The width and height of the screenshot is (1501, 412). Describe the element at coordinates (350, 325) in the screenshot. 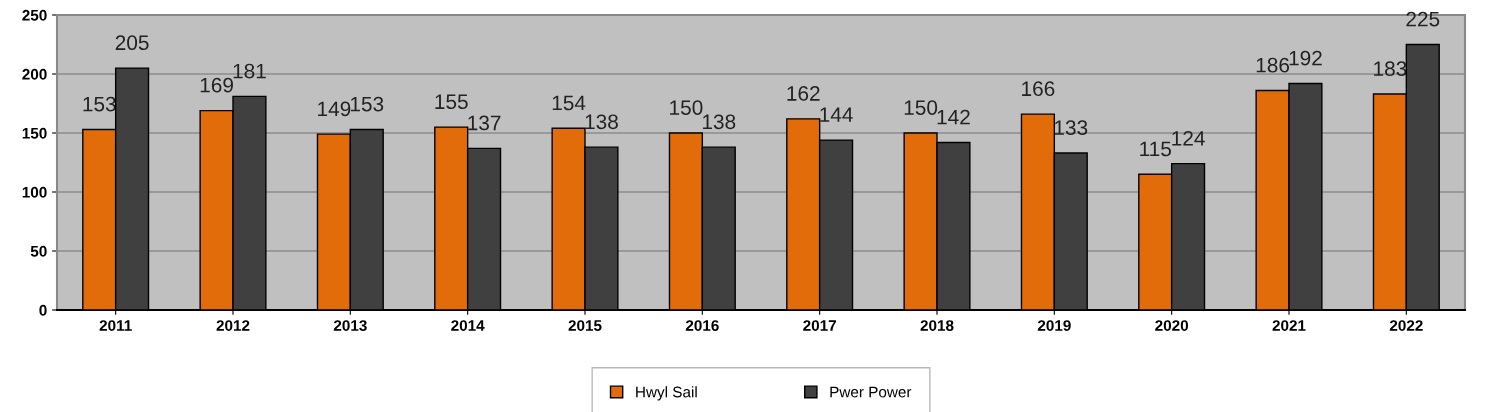

I see `x-tick-label: 2013` at that location.